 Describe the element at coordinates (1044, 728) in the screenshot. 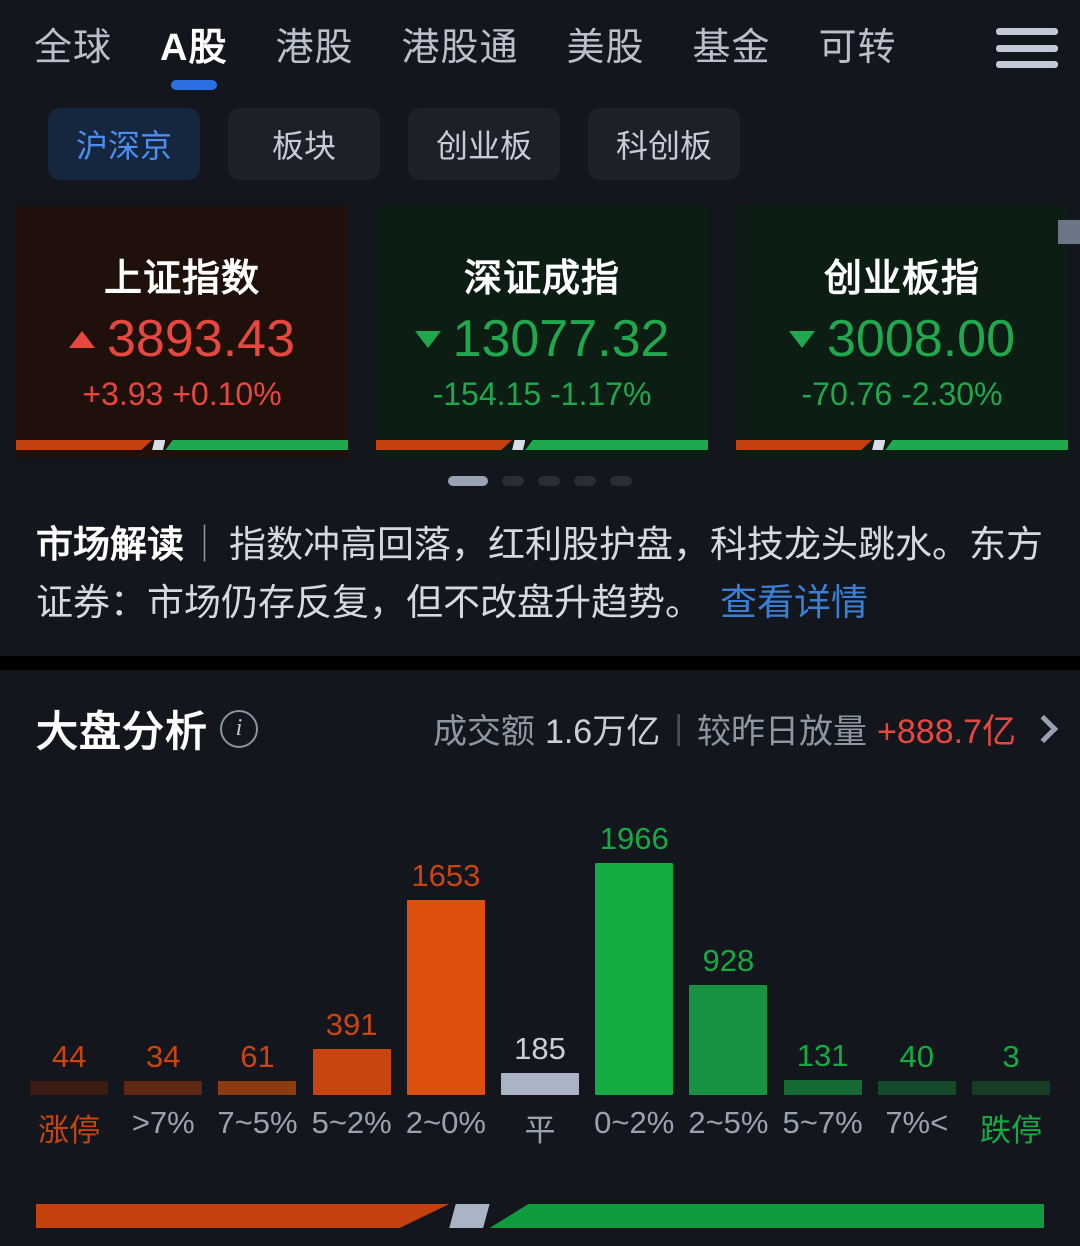

I see `chevron-right-icon` at that location.